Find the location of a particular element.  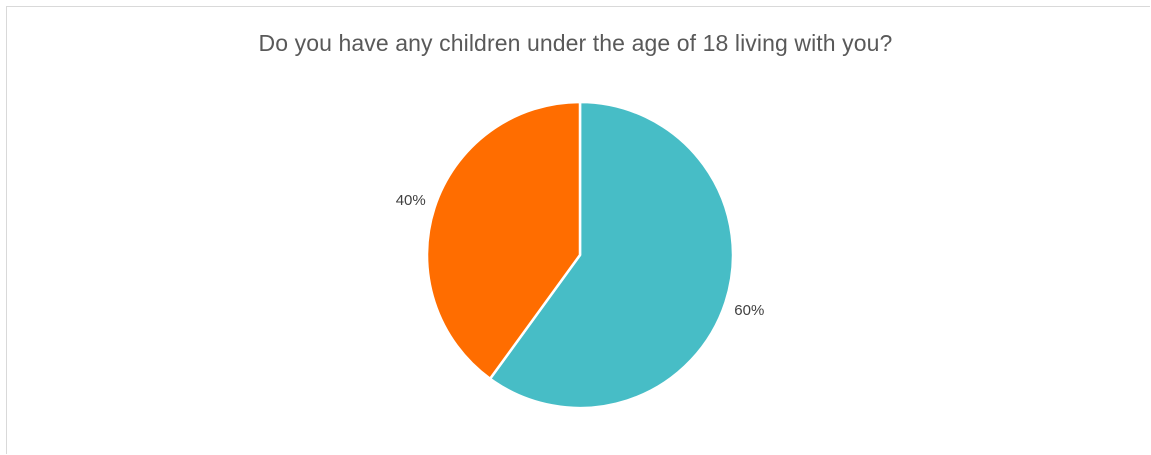

pie-labels: 60% 40% is located at coordinates (580, 255).